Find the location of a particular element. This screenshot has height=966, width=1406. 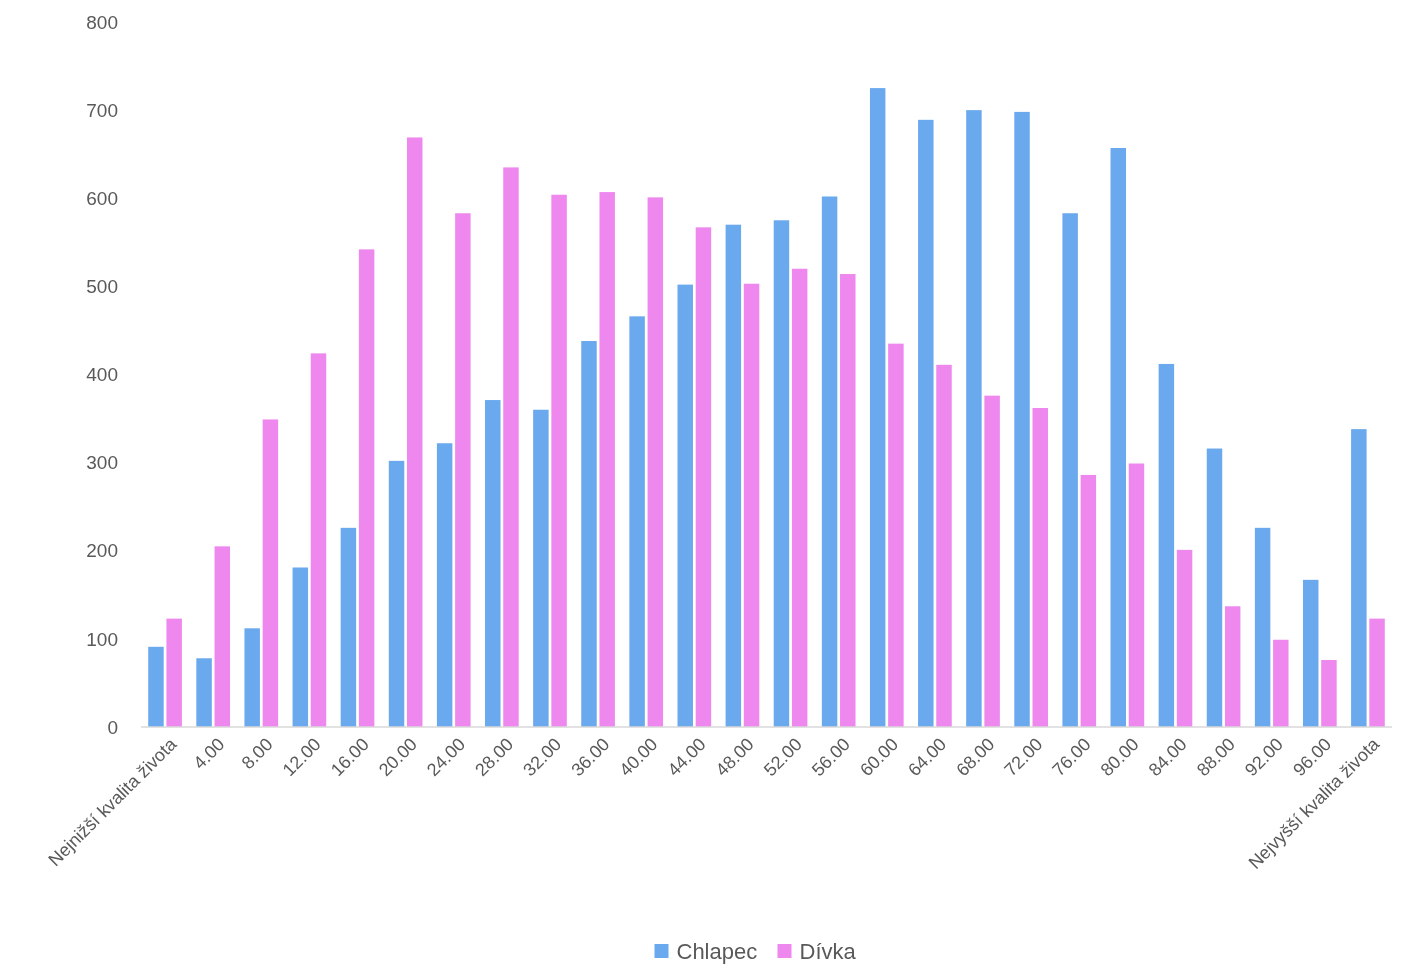

y-tick-label: 0 is located at coordinates (112, 727).